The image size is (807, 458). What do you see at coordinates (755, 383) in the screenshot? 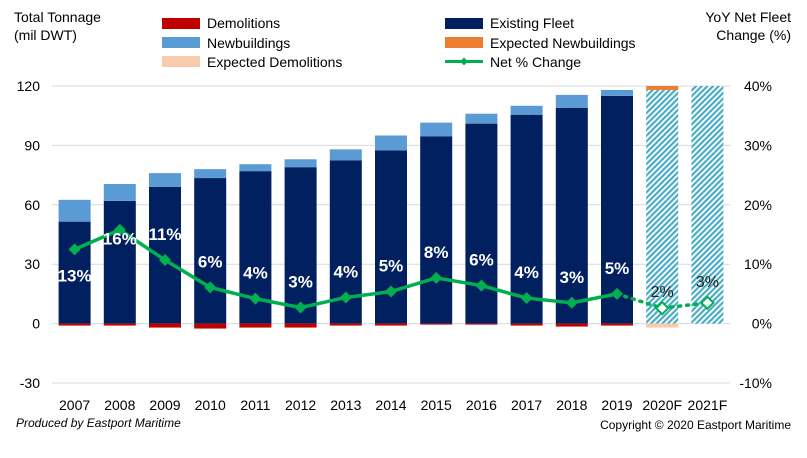
I see `right-axis-tick-label: -10%` at bounding box center [755, 383].